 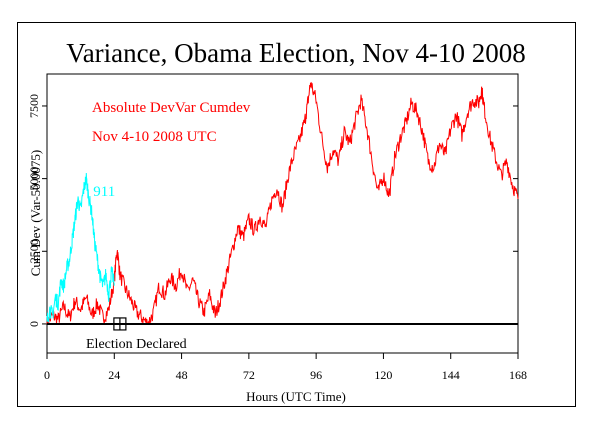 I want to click on y-tick-label-1: 2500, so click(x=34, y=251).